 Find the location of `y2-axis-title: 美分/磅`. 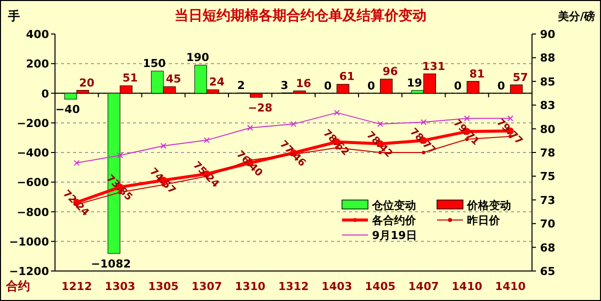

y2-axis-title: 美分/磅 is located at coordinates (575, 16).